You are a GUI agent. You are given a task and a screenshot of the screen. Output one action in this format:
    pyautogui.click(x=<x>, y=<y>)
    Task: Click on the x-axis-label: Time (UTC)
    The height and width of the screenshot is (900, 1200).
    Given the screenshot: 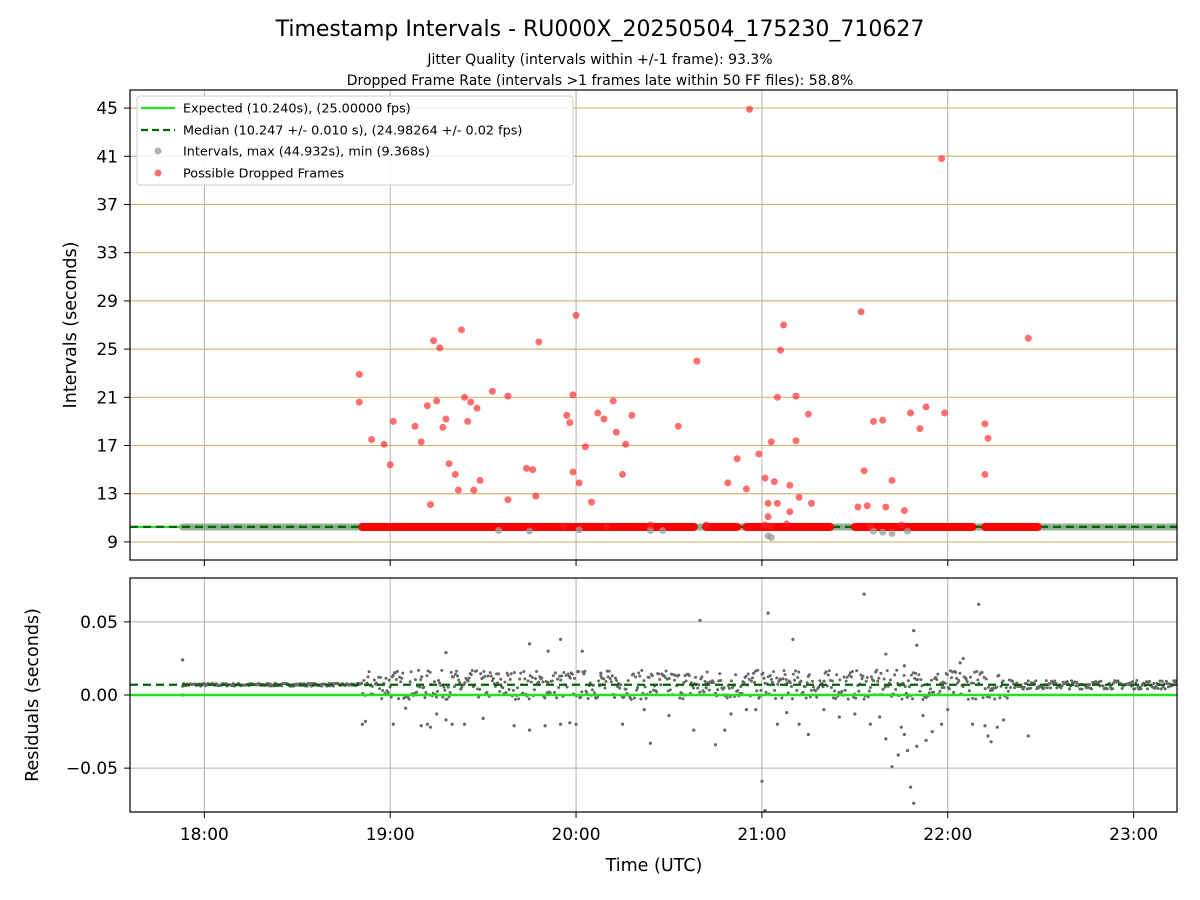 What is the action you would take?
    pyautogui.click(x=654, y=866)
    